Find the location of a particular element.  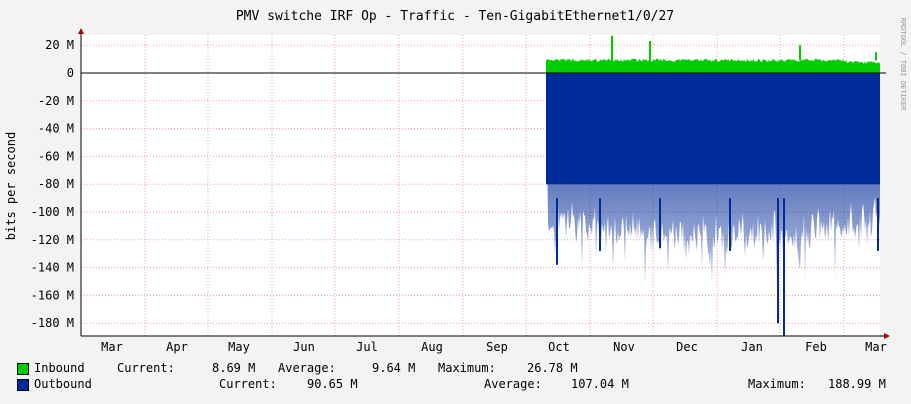

y-tick-label: -40 M is located at coordinates (56, 129).